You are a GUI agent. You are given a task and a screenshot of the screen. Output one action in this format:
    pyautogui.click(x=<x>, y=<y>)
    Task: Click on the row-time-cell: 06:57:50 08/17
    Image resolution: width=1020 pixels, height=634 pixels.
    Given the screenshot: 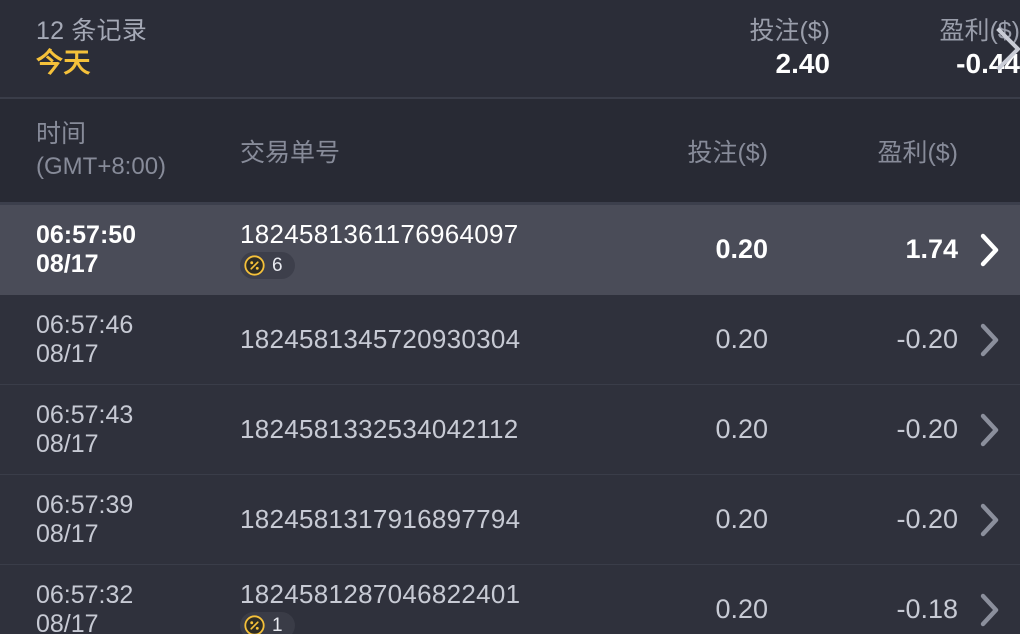 What is the action you would take?
    pyautogui.click(x=136, y=249)
    